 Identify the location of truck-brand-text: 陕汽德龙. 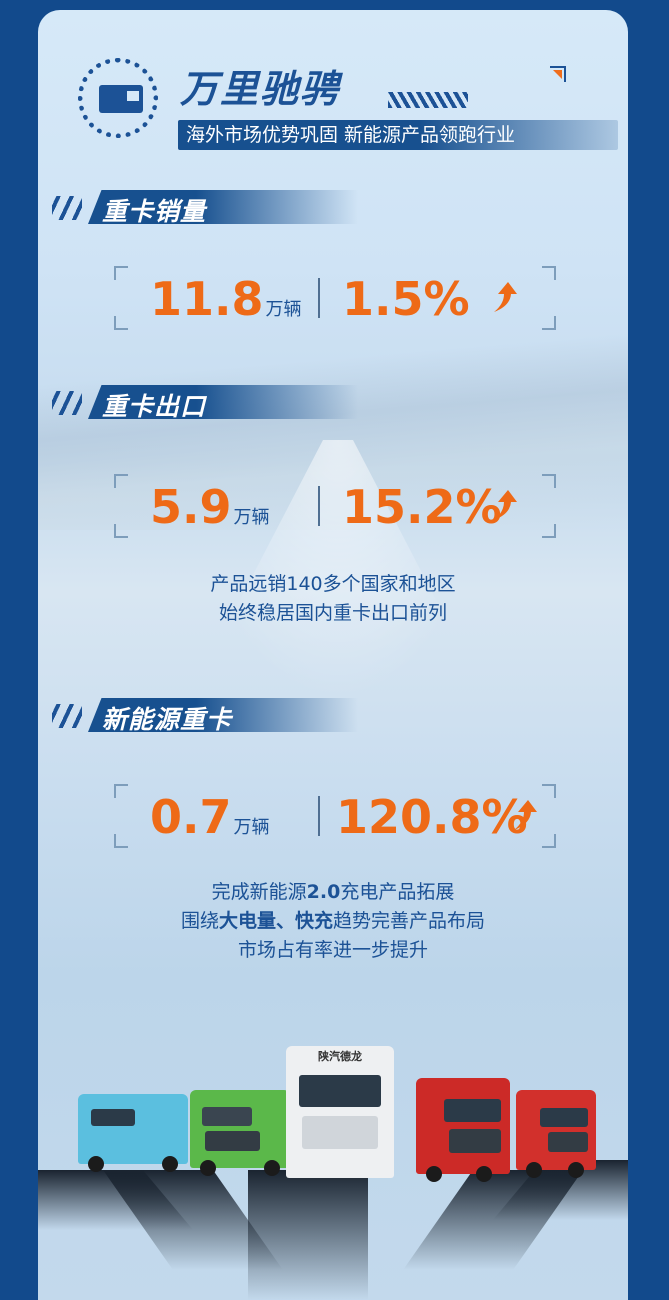
(340, 1056).